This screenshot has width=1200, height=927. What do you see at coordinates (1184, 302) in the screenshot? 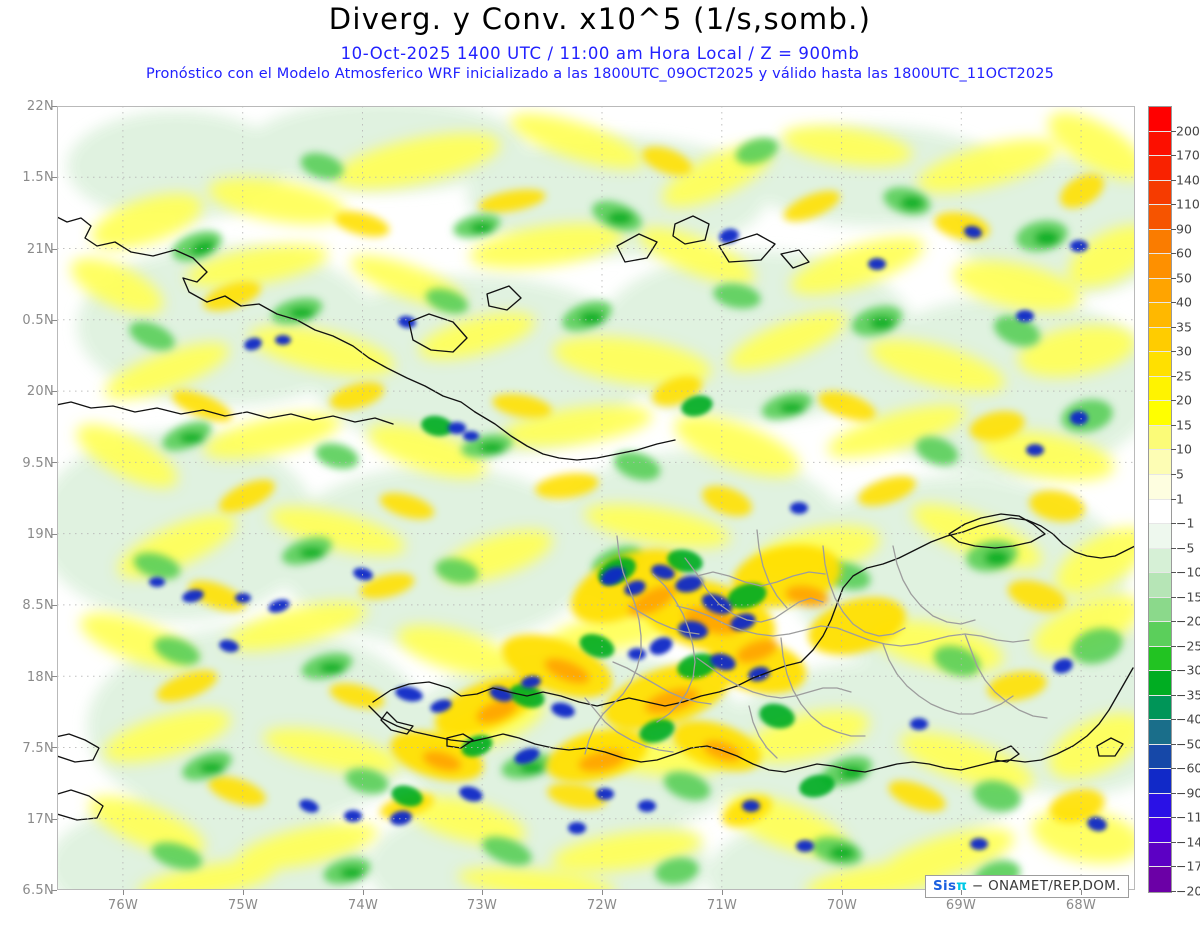
I see `colorbar-label: 40` at bounding box center [1184, 302].